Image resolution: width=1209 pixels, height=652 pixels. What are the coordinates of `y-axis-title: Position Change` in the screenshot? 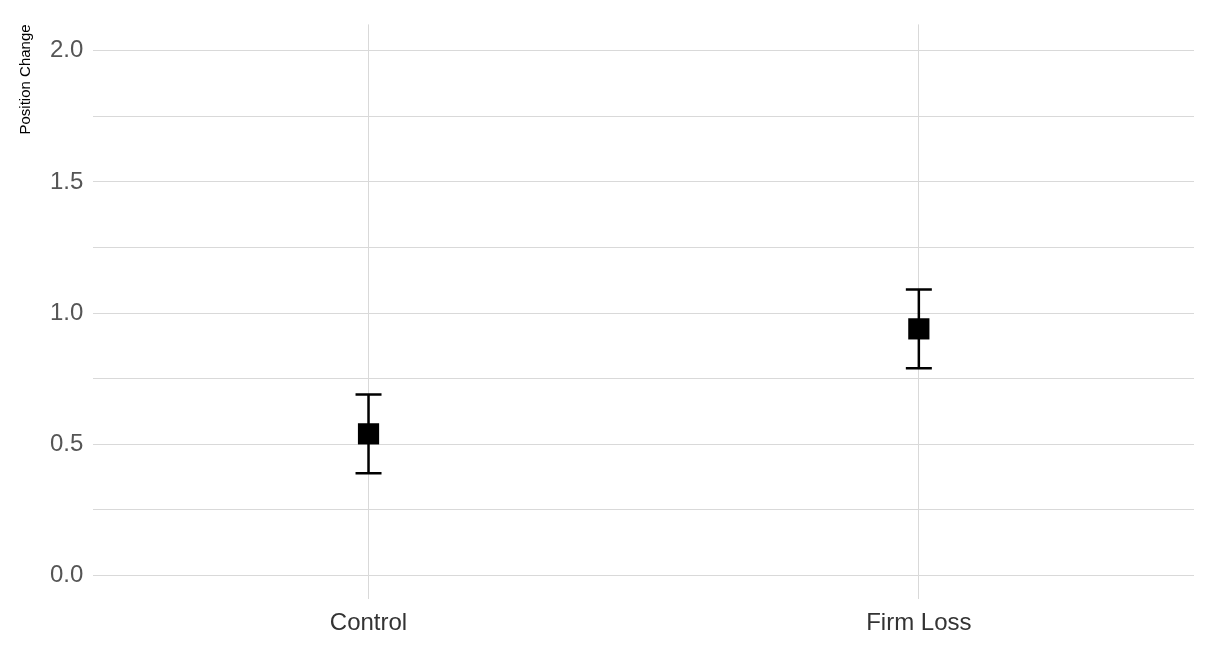 It's located at (25, 79).